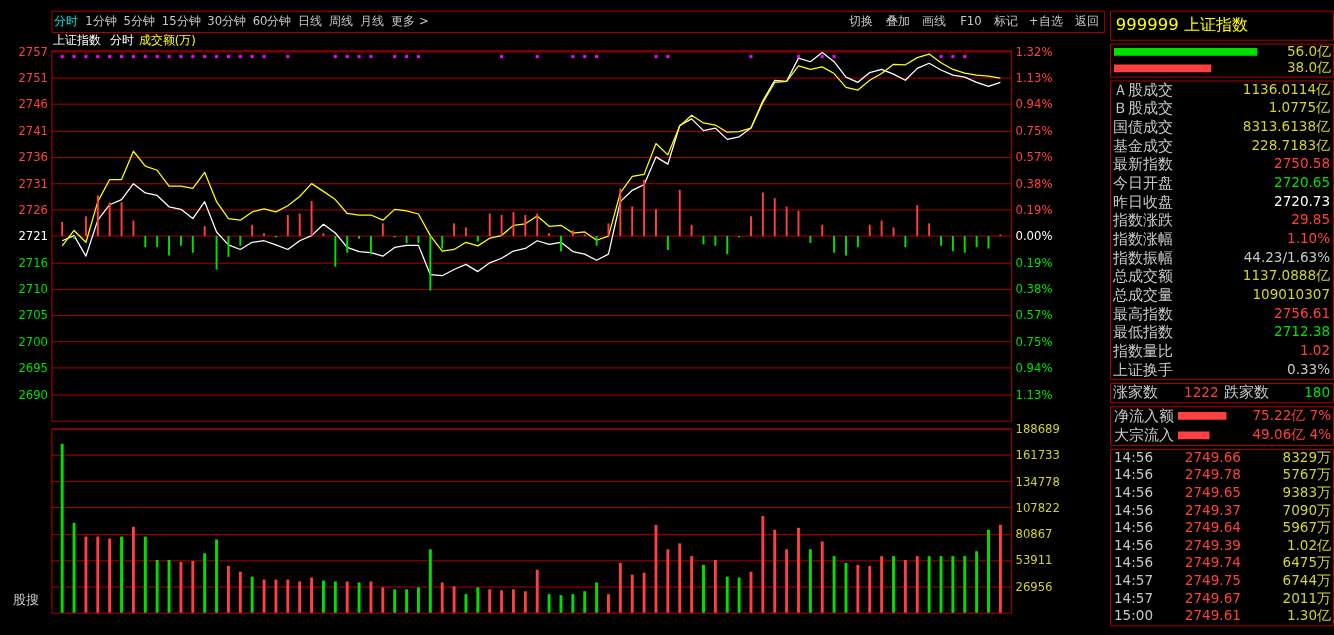 The height and width of the screenshot is (635, 1334). I want to click on category-label: 总成交额, so click(1142, 276).